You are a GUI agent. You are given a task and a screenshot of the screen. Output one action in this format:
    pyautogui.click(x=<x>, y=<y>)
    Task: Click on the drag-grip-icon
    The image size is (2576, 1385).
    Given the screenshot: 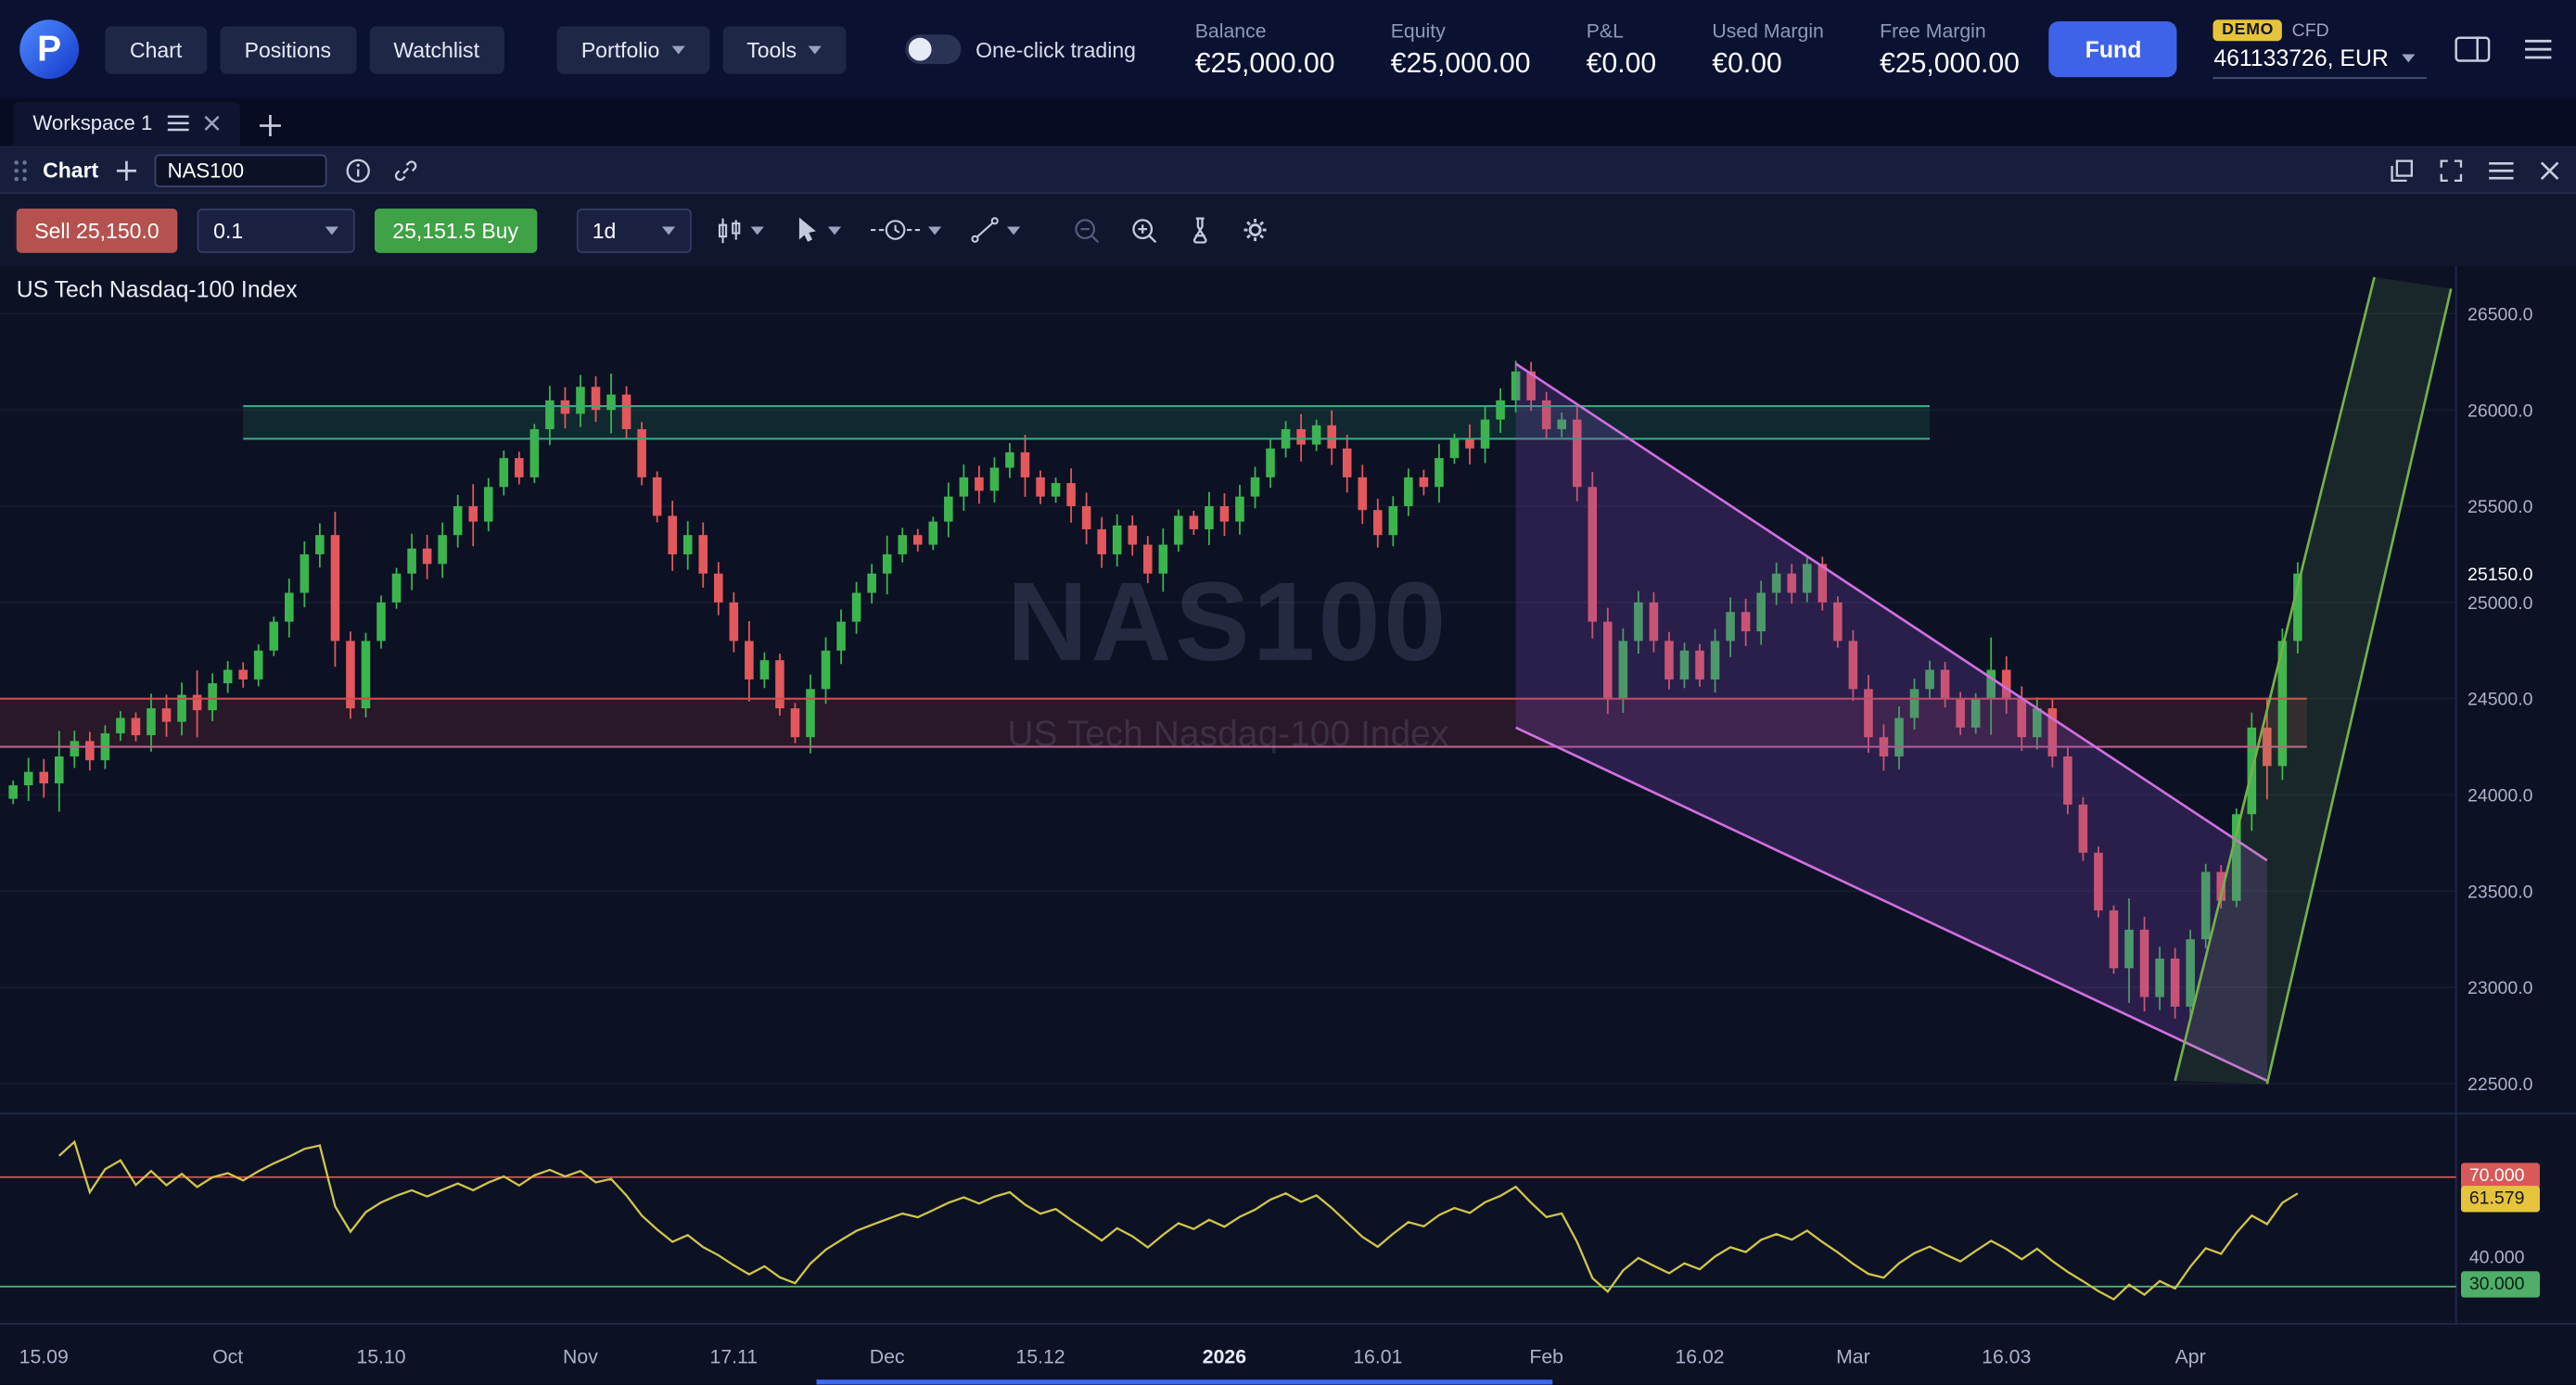 What is the action you would take?
    pyautogui.click(x=20, y=170)
    